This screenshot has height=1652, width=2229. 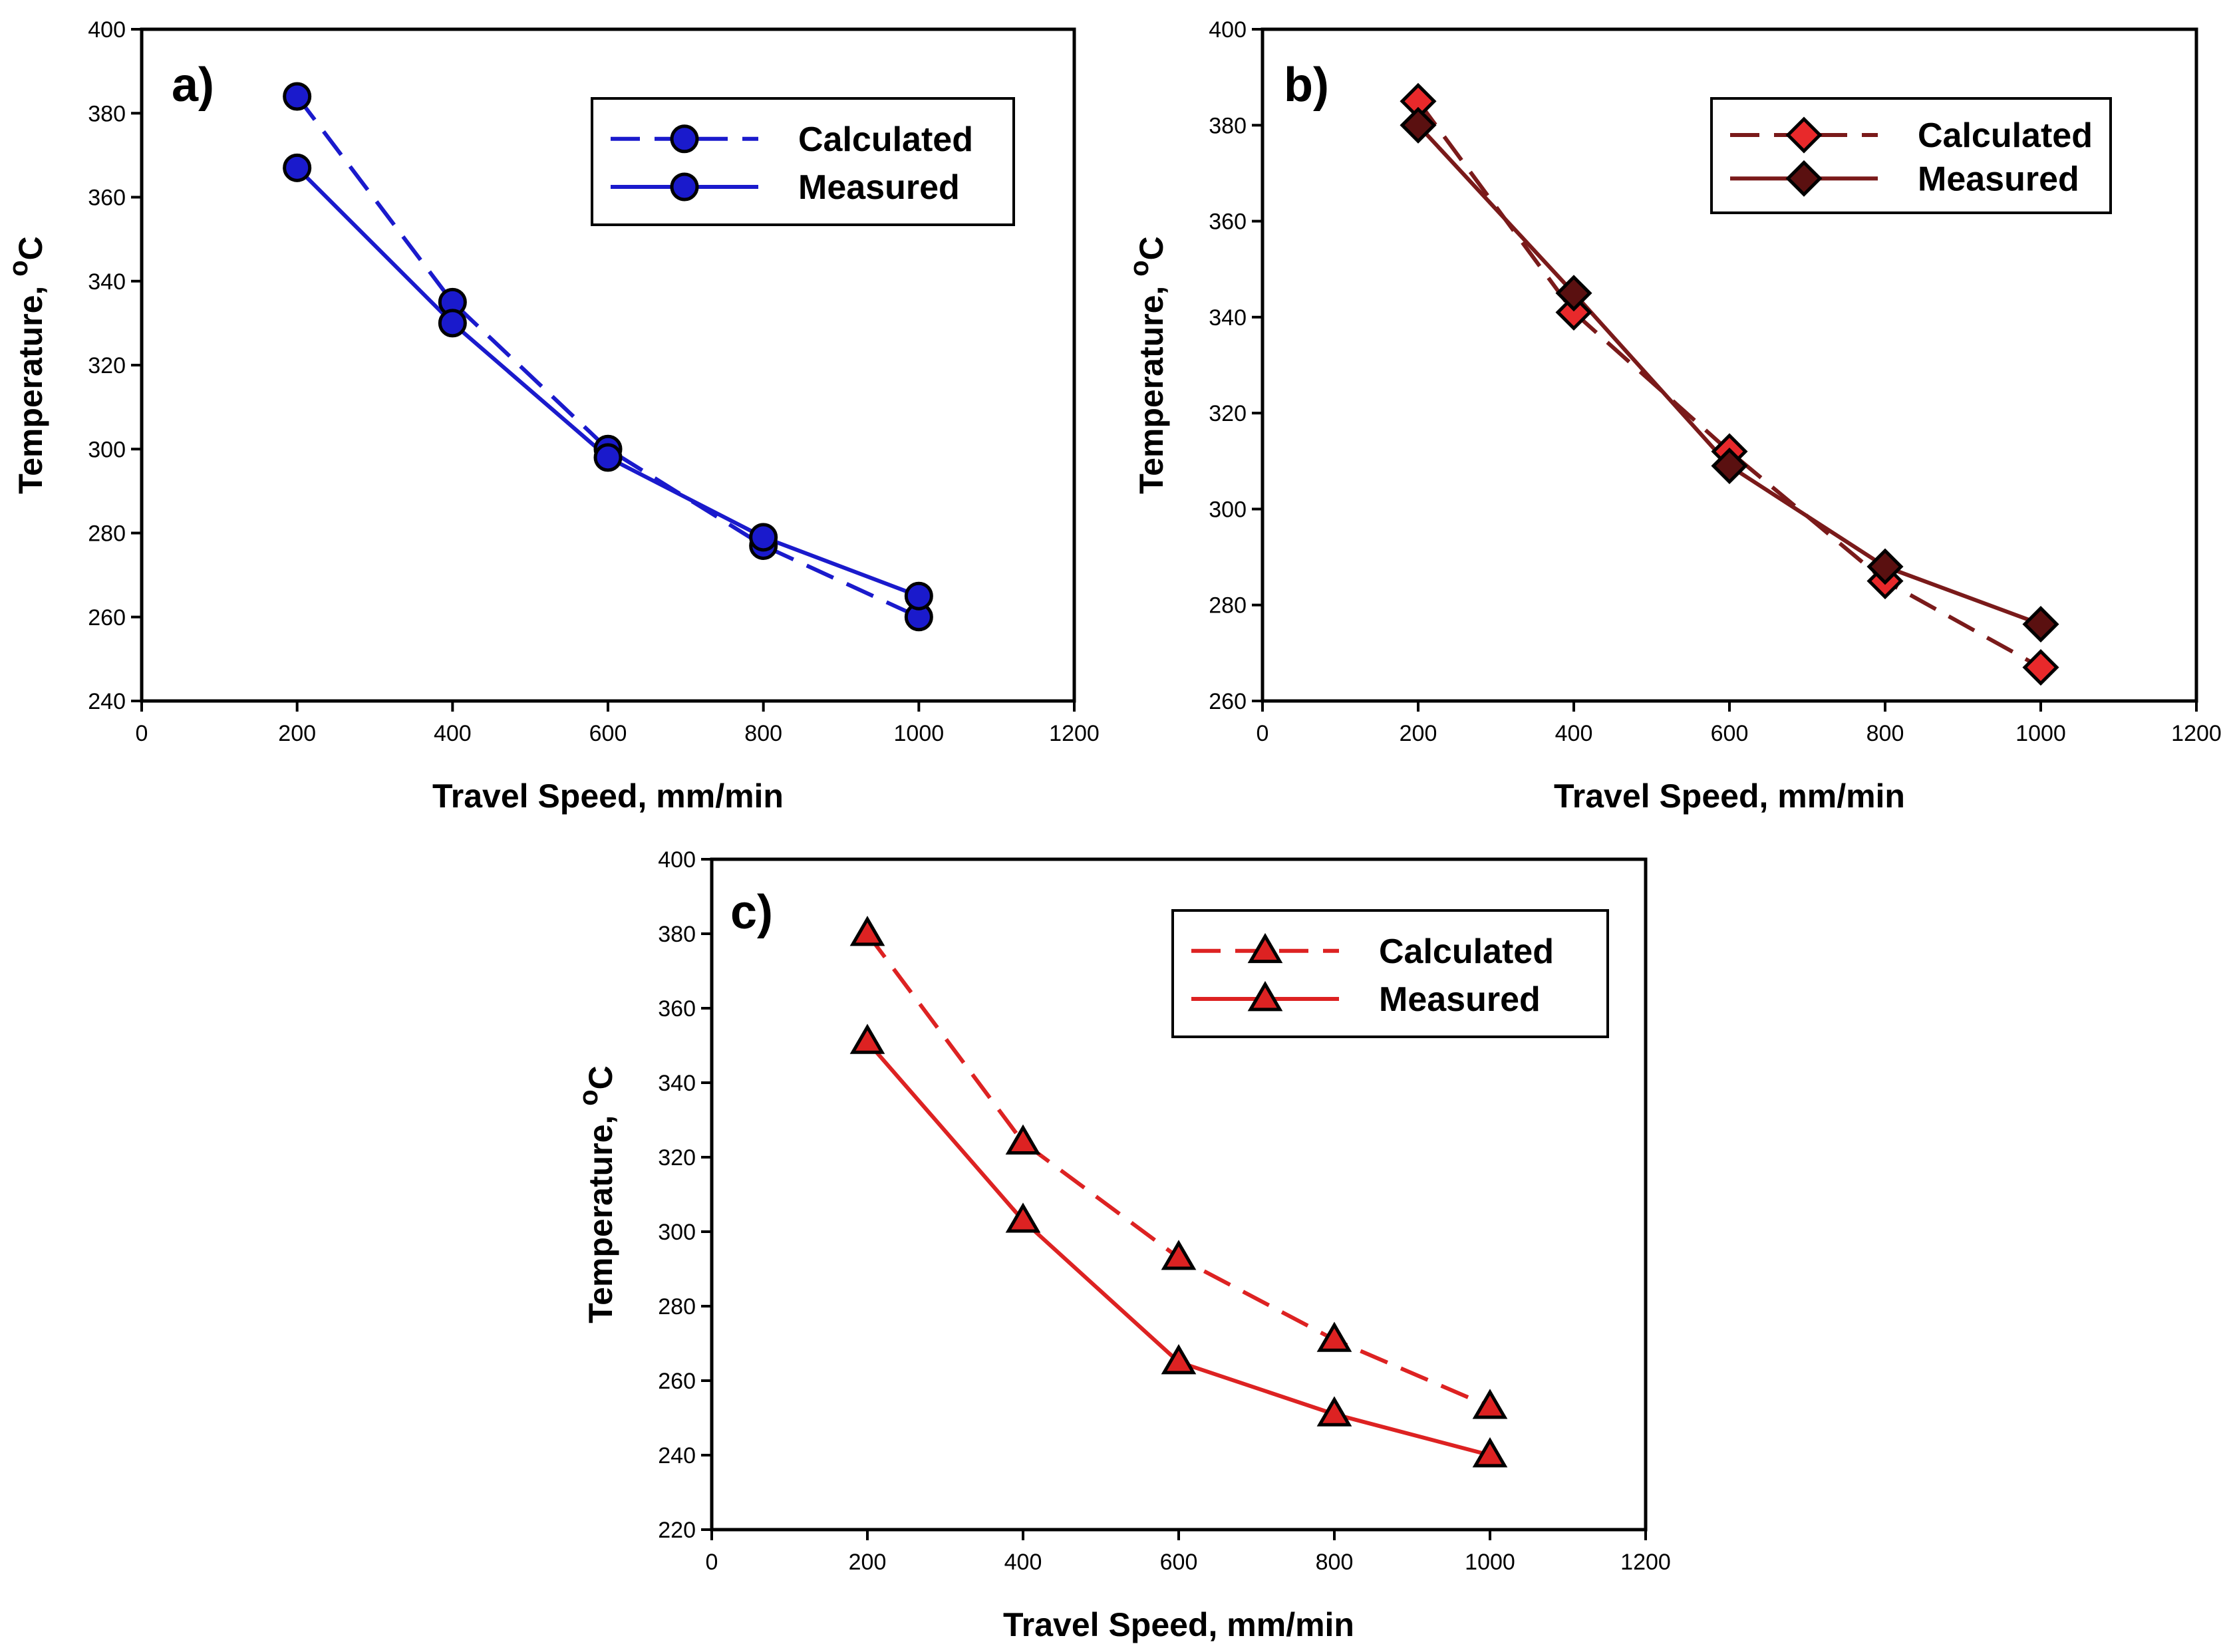 I want to click on series-line-measured, so click(x=607, y=382).